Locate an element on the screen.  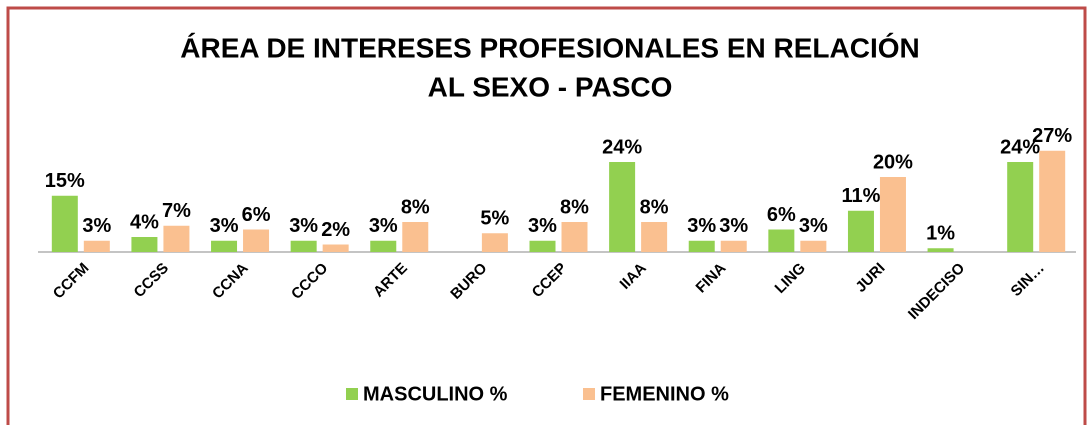
data-label: 7% is located at coordinates (176, 211).